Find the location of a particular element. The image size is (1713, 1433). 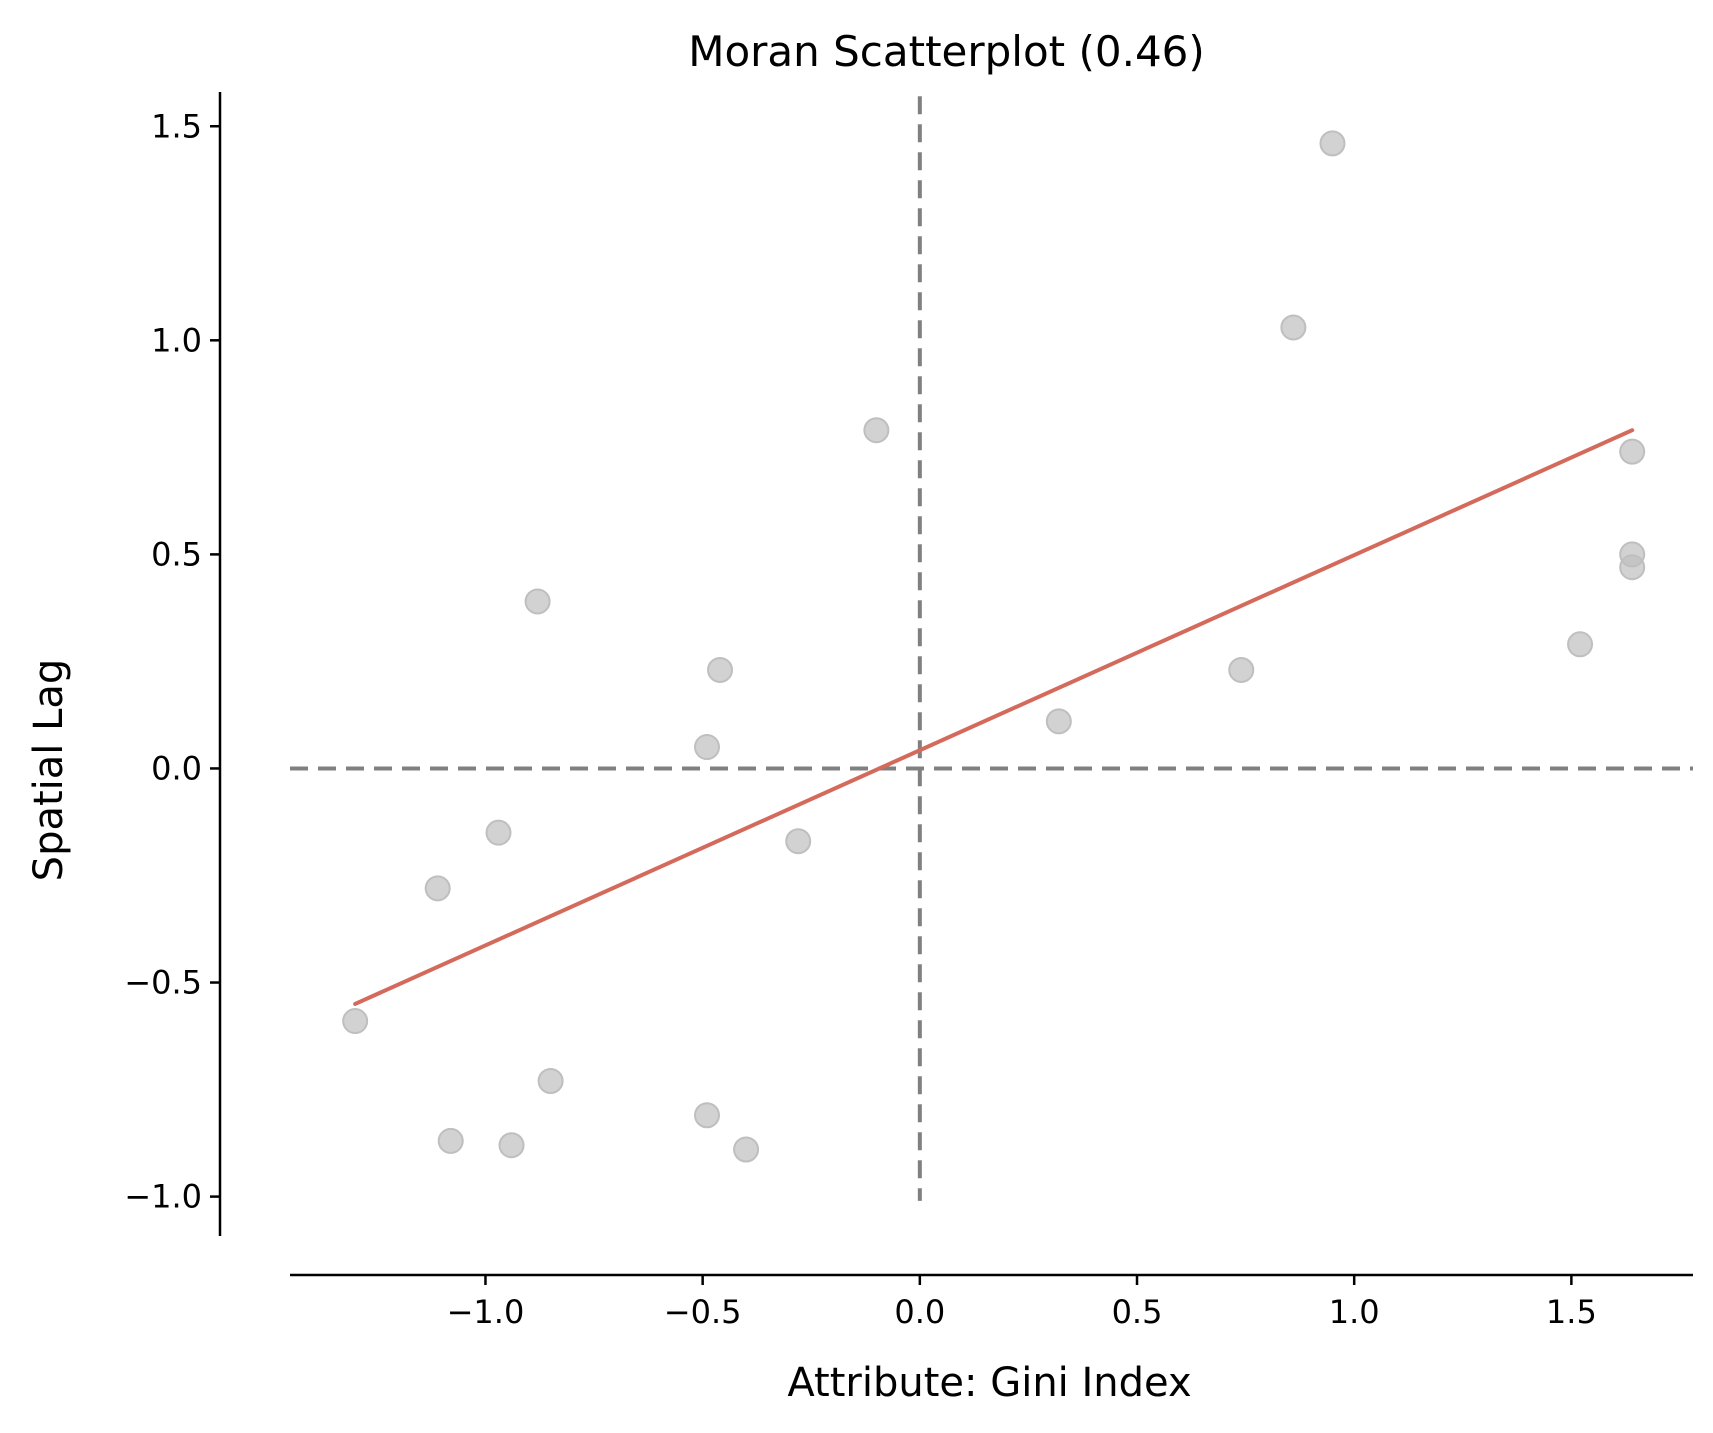

y-axis-title: Spatial Lag is located at coordinates (49, 770).